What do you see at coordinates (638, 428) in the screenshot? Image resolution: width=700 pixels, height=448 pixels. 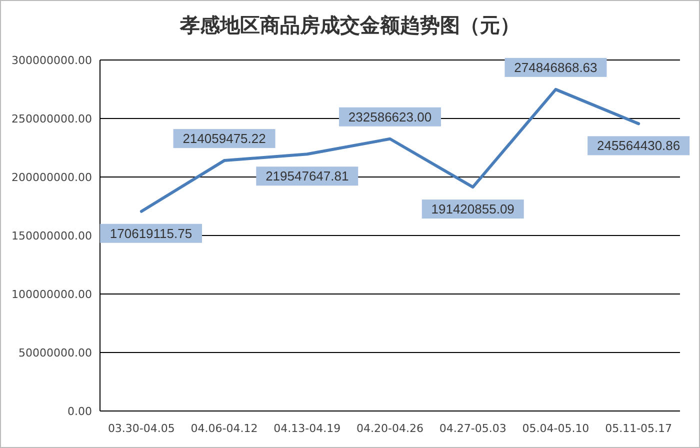 I see `x-tick-label: 05.11-05.17` at bounding box center [638, 428].